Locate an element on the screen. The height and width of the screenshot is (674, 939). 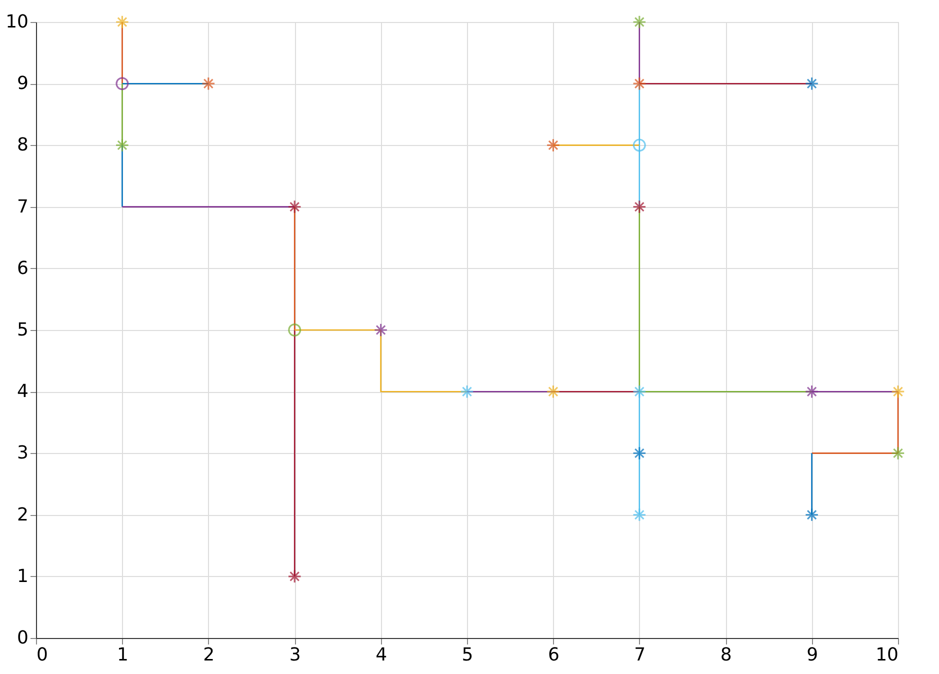
y-tick-label: 6 is located at coordinates (22, 268).